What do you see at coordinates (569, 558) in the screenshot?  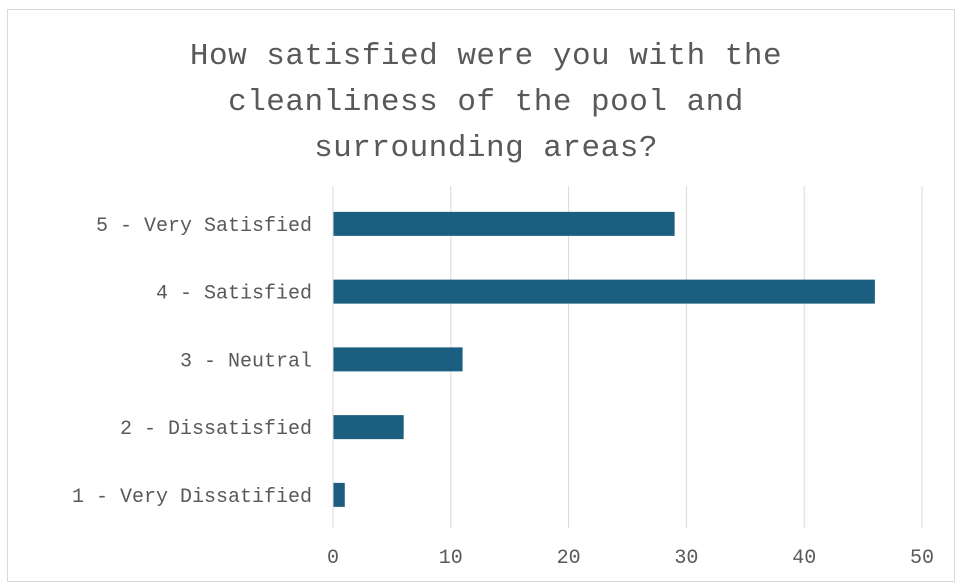 I see `x-tick-label: 20` at bounding box center [569, 558].